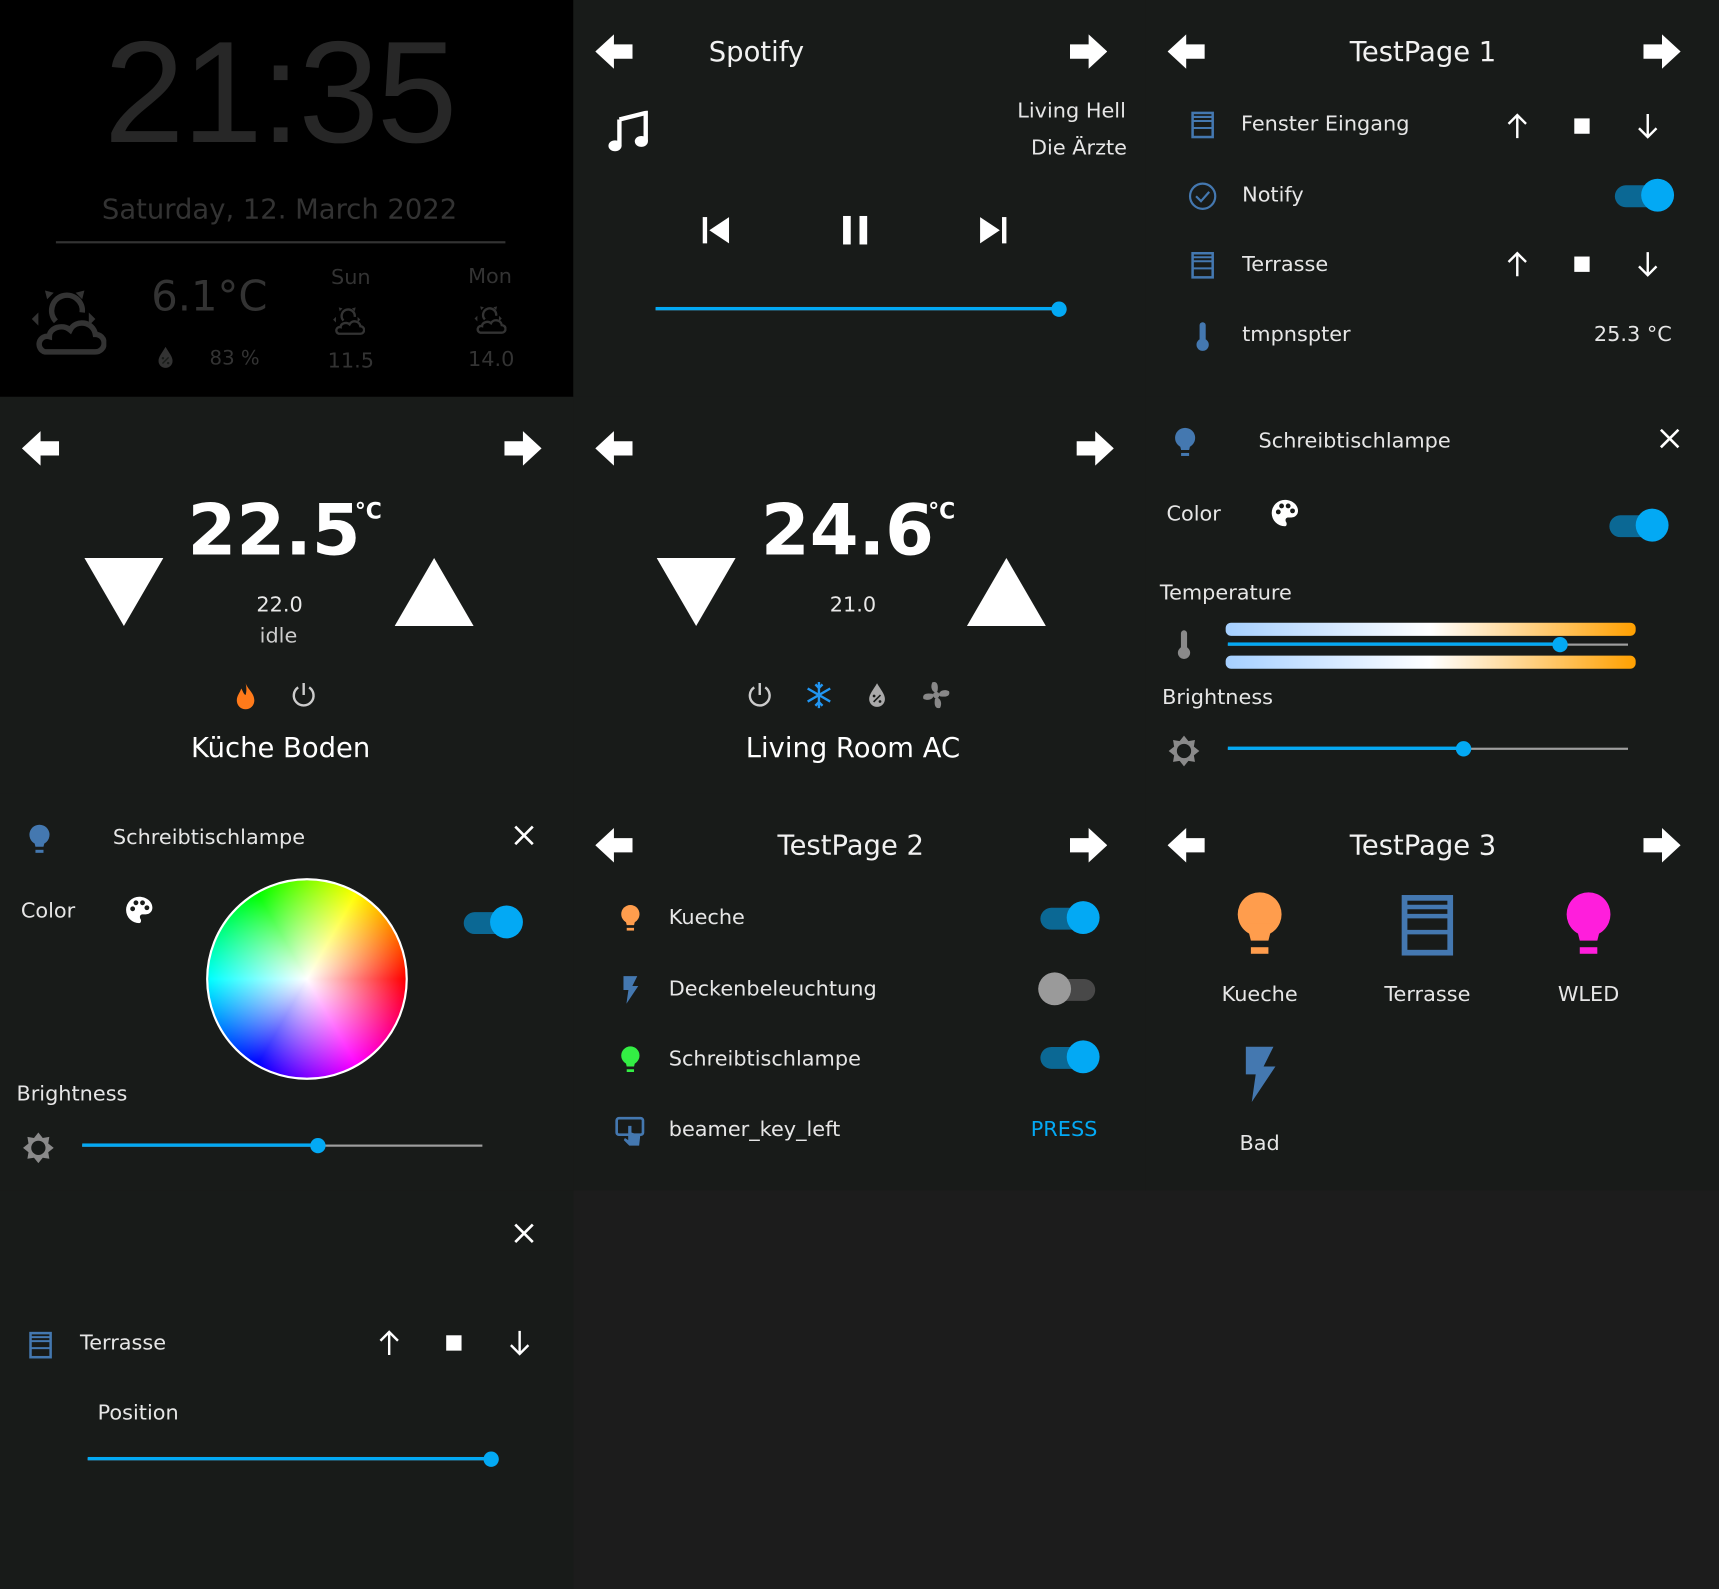 Image resolution: width=1719 pixels, height=1589 pixels. What do you see at coordinates (287, 1389) in the screenshot?
I see `cover-popup-panel: Terrasse Position` at bounding box center [287, 1389].